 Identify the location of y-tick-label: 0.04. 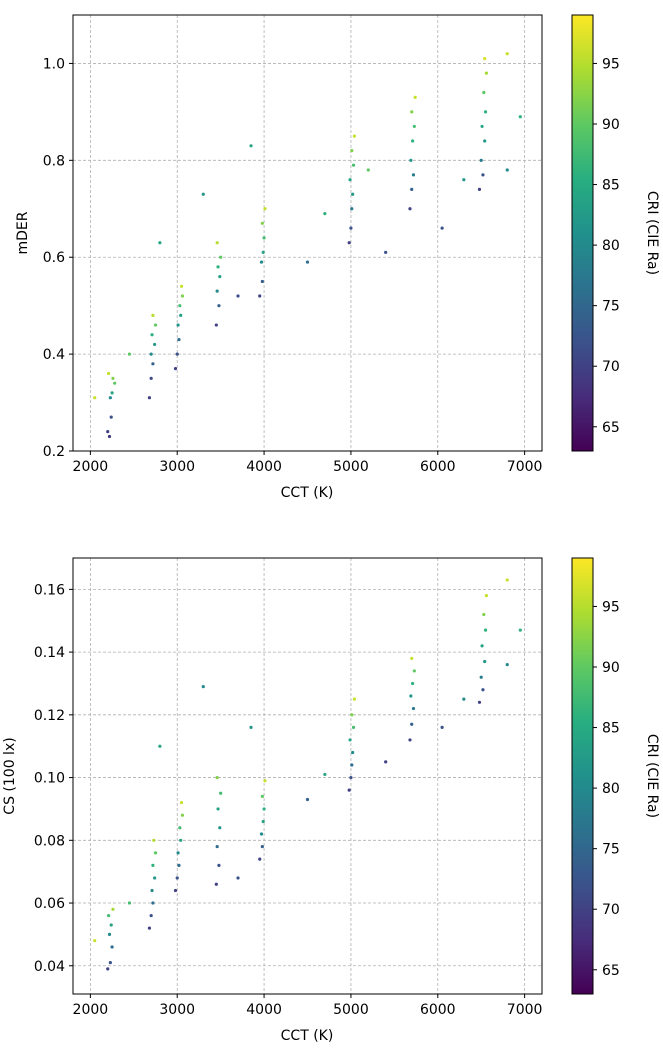
(49, 967).